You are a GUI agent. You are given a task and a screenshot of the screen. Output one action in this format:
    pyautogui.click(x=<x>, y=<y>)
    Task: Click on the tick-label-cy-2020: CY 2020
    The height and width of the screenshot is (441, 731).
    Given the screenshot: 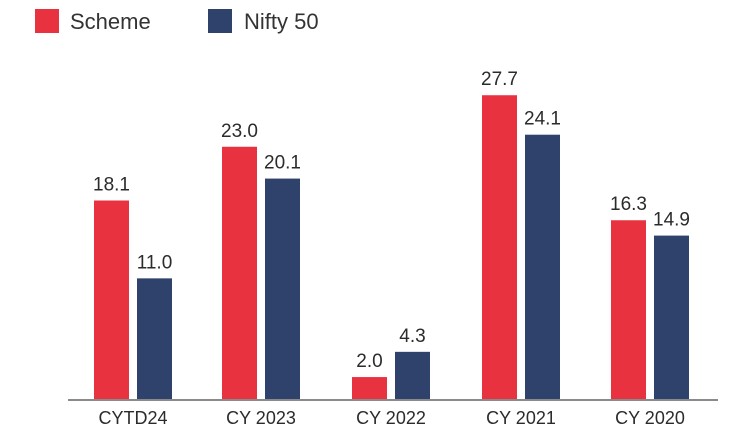 What is the action you would take?
    pyautogui.click(x=650, y=418)
    